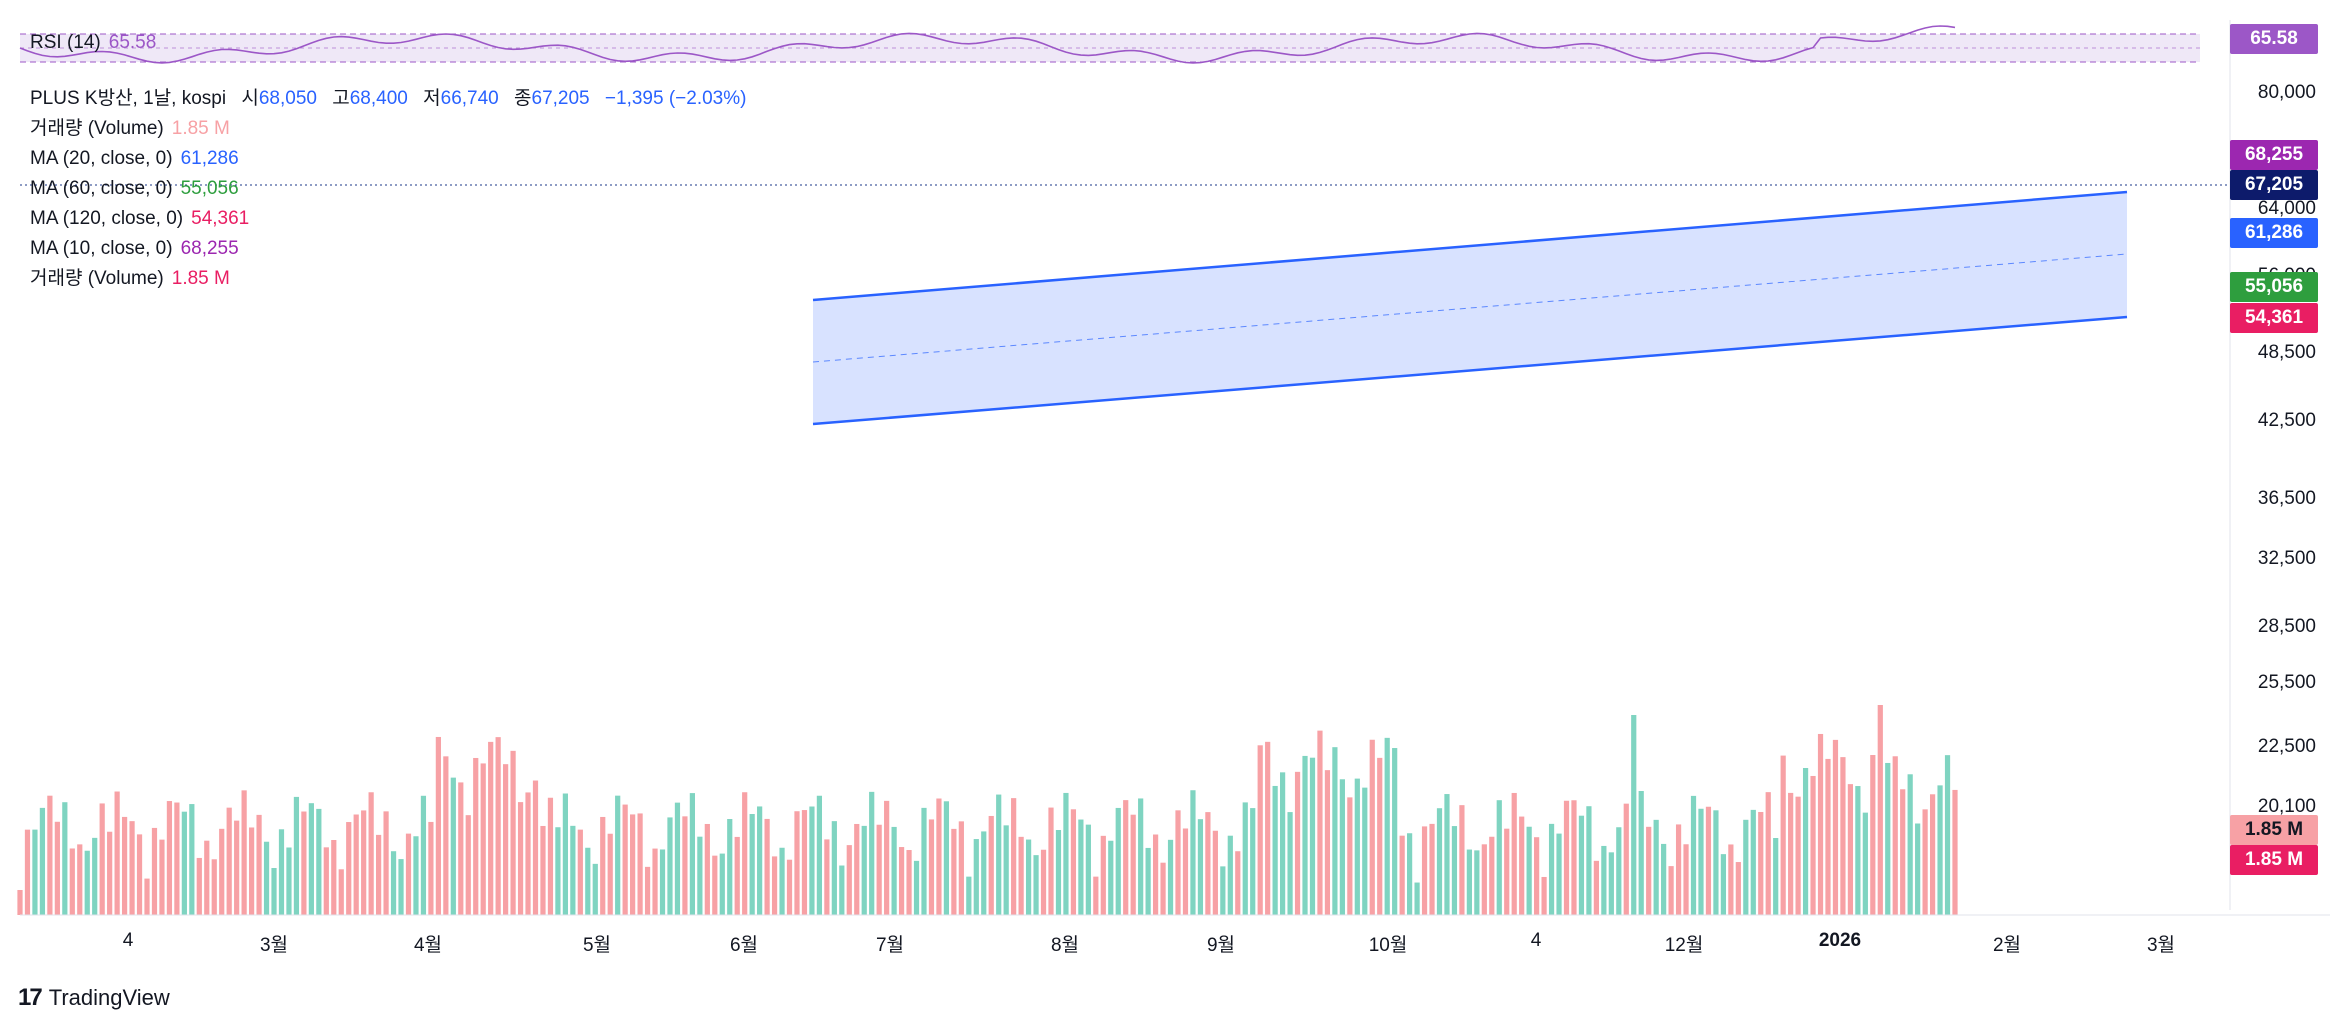  I want to click on low-label: 저, so click(432, 98).